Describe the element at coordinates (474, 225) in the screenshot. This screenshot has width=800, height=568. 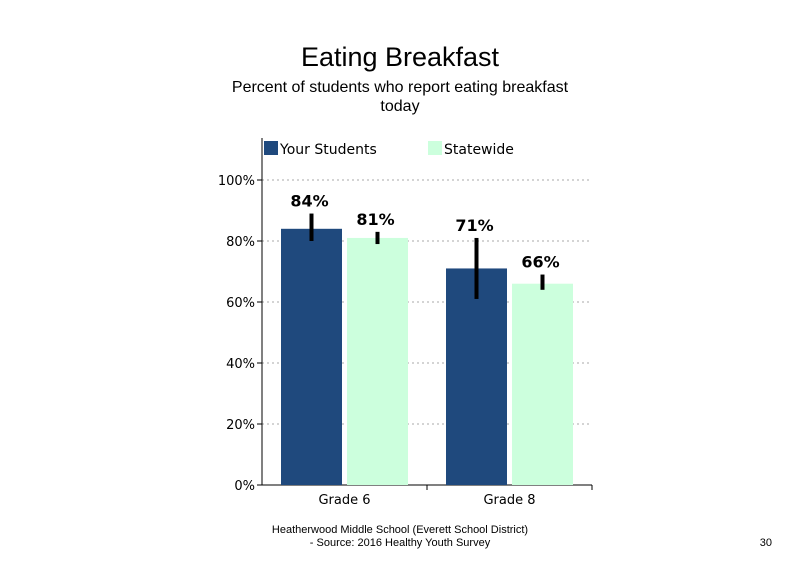
I see `data-label: 71%` at that location.